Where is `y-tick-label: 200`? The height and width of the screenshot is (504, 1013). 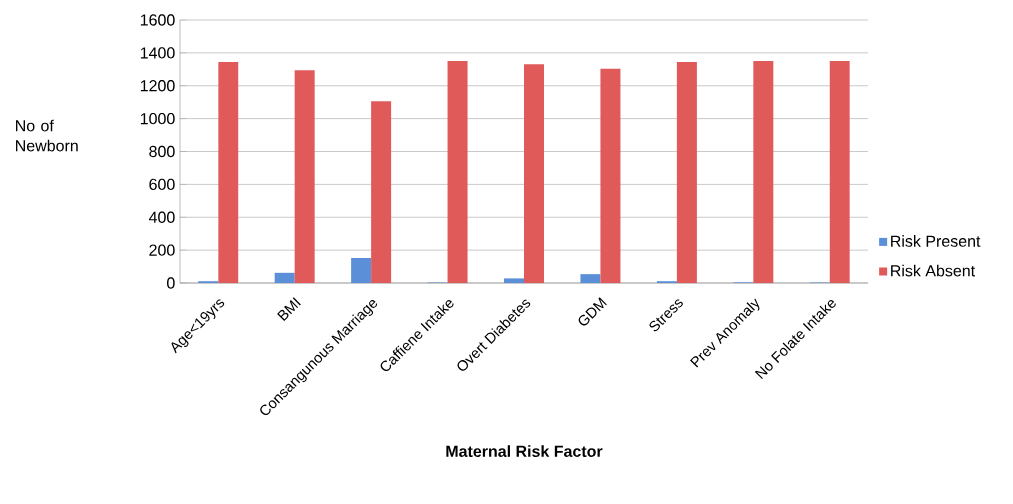
y-tick-label: 200 is located at coordinates (162, 250).